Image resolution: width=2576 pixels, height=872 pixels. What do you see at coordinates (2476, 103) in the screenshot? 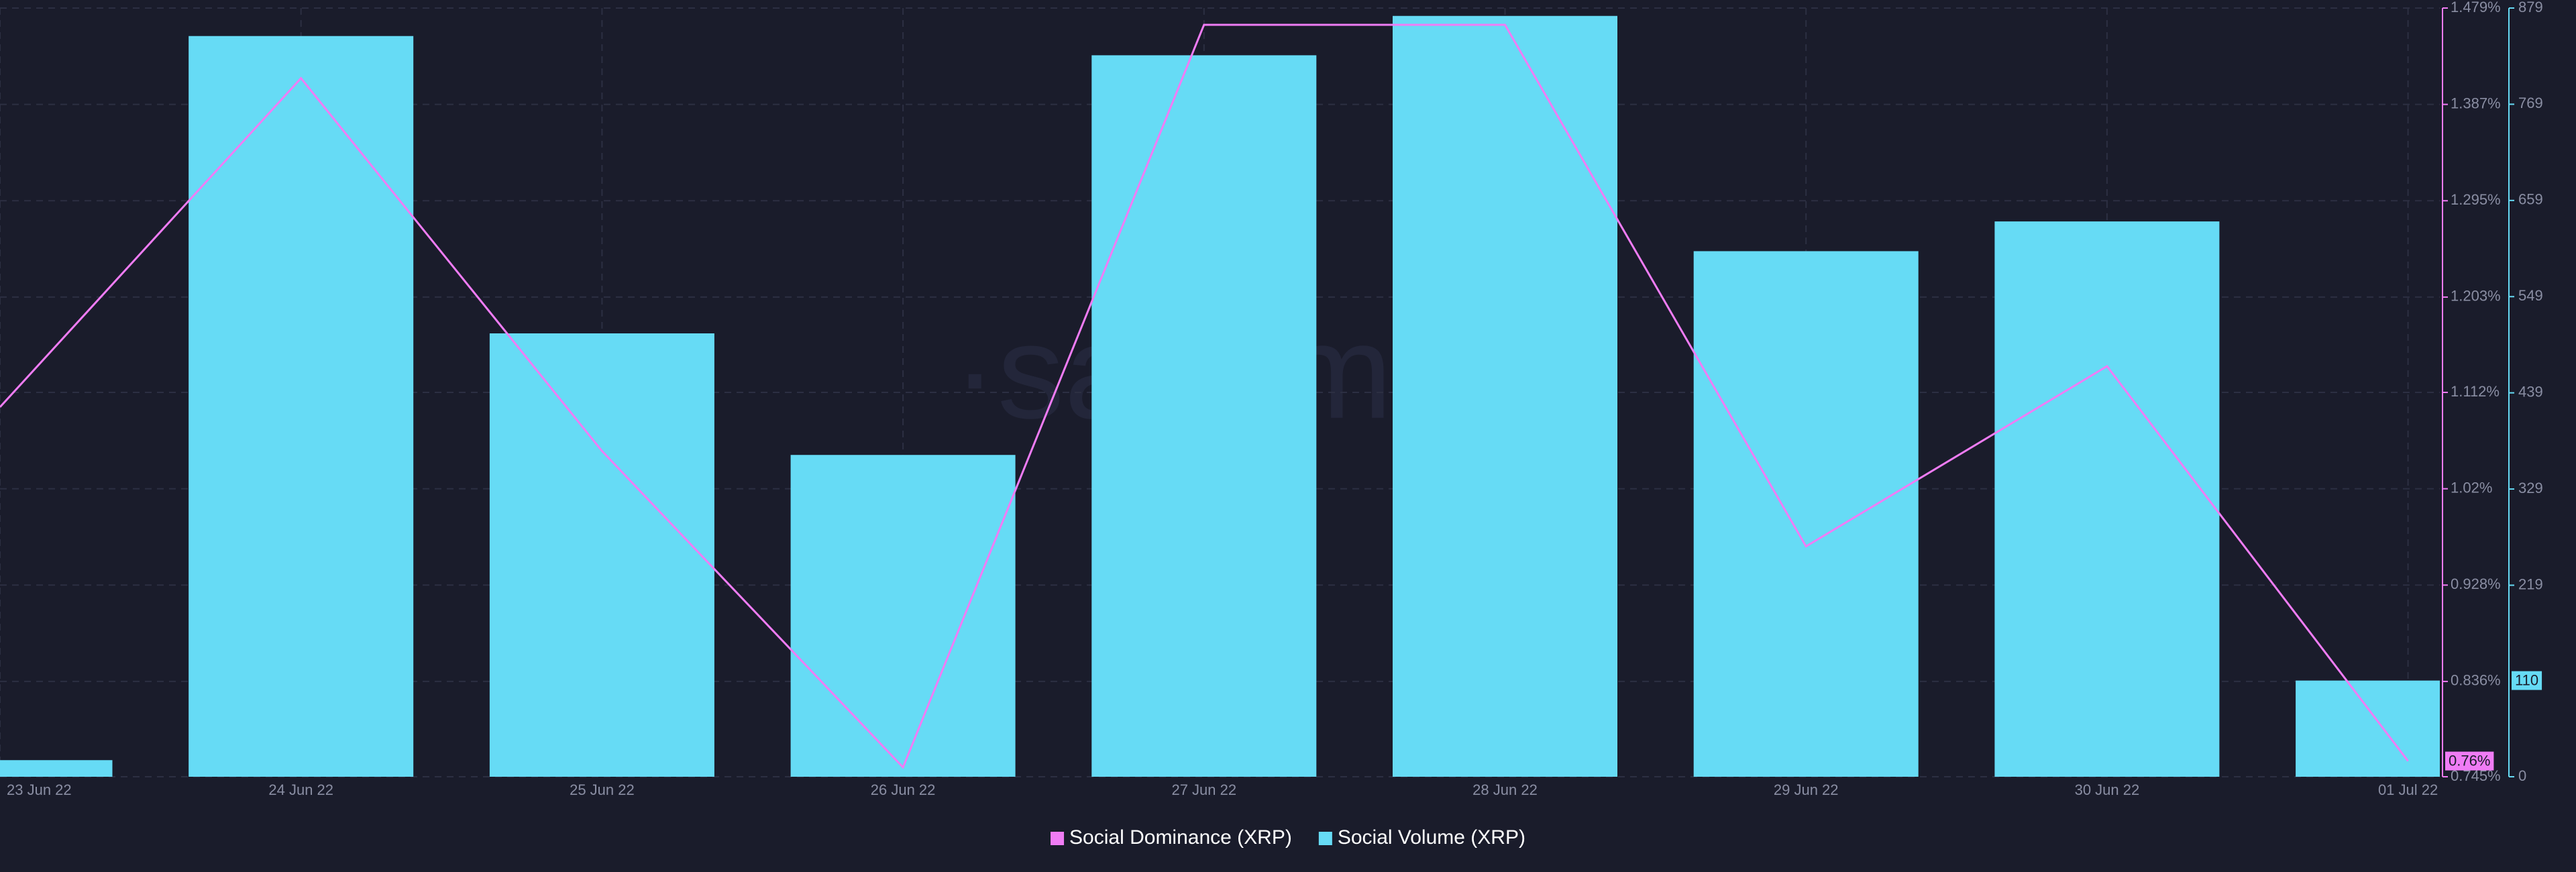
I see `y-tick-label: 1.387%` at bounding box center [2476, 103].